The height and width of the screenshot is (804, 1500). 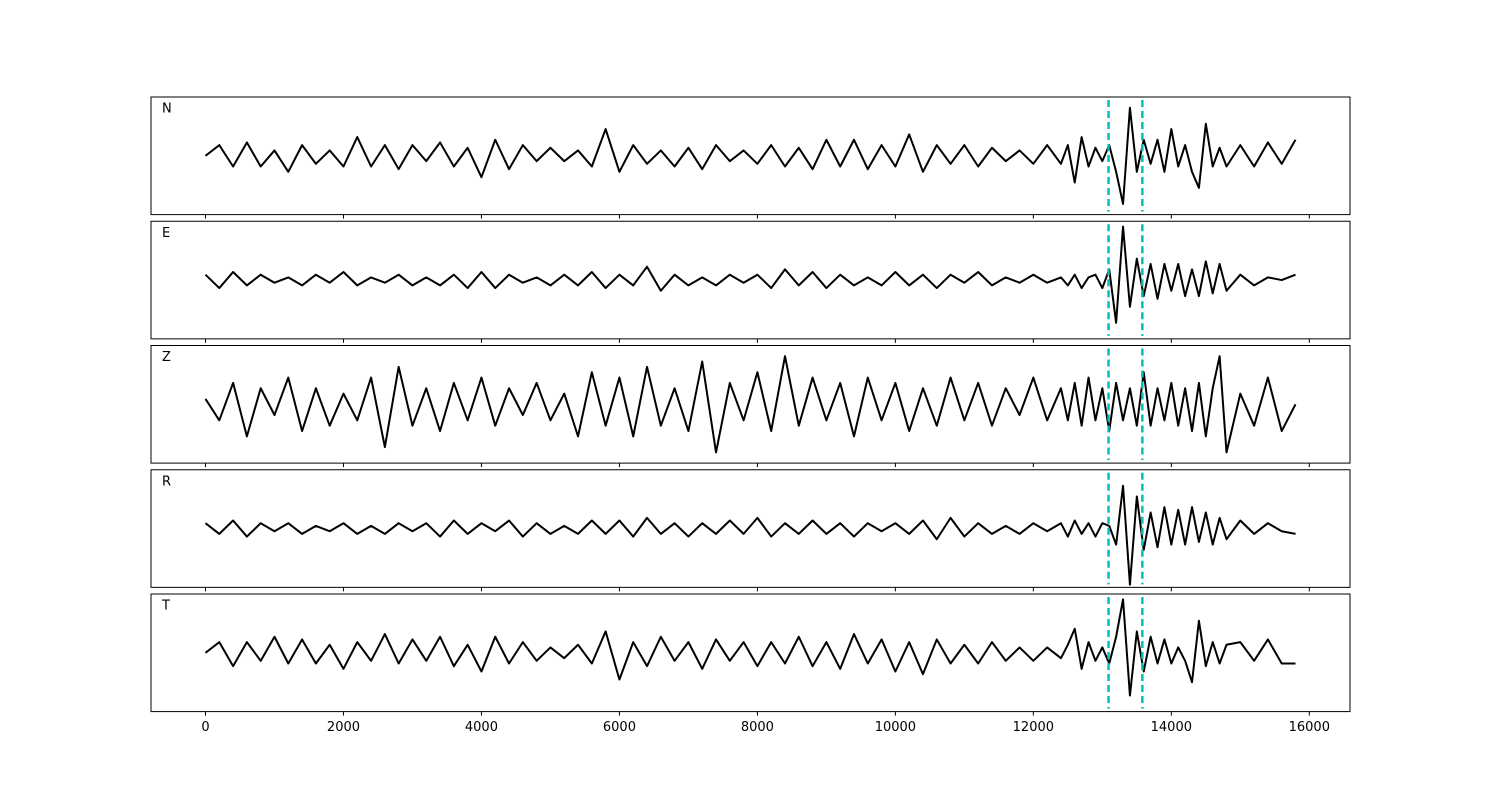 I want to click on x-tick-label: 2000, so click(x=343, y=727).